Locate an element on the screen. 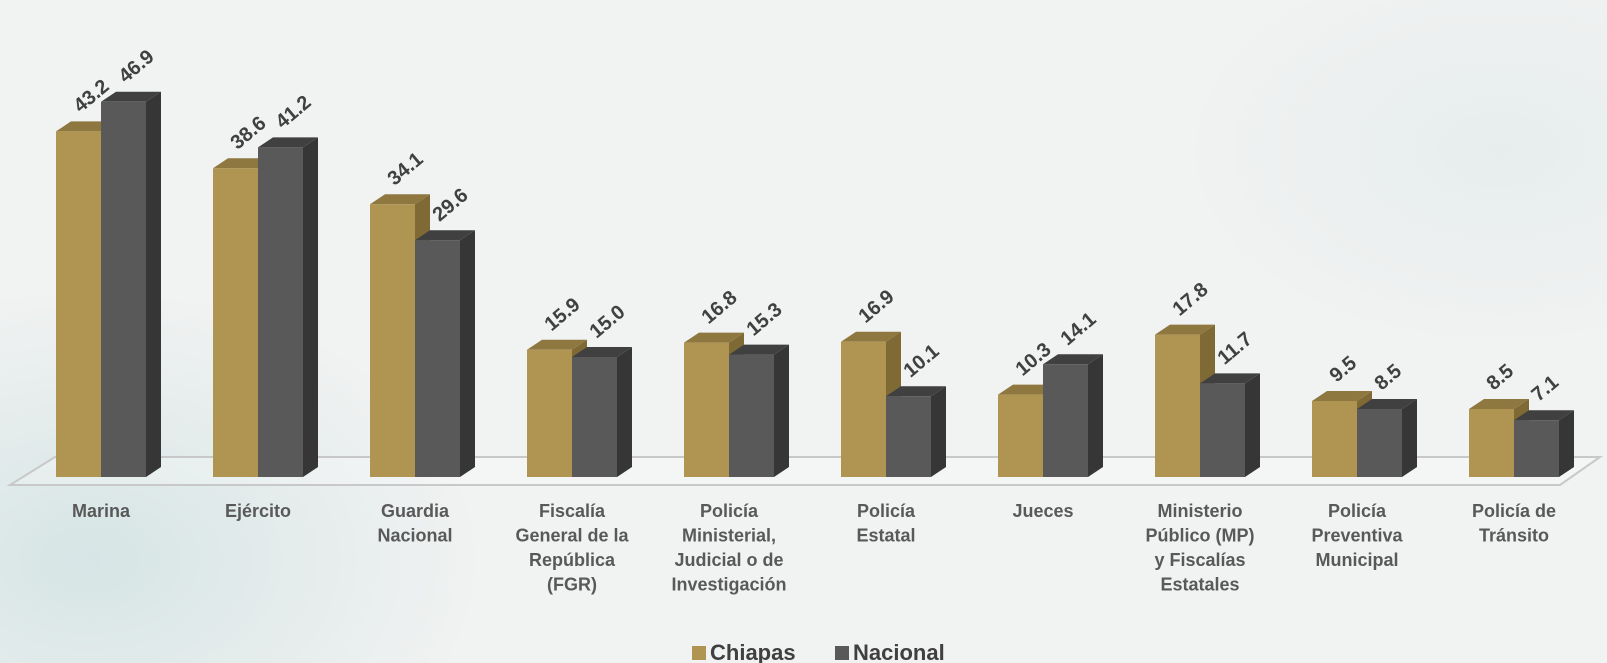 The width and height of the screenshot is (1607, 663). data-label-nacional-3: 15.0 is located at coordinates (608, 322).